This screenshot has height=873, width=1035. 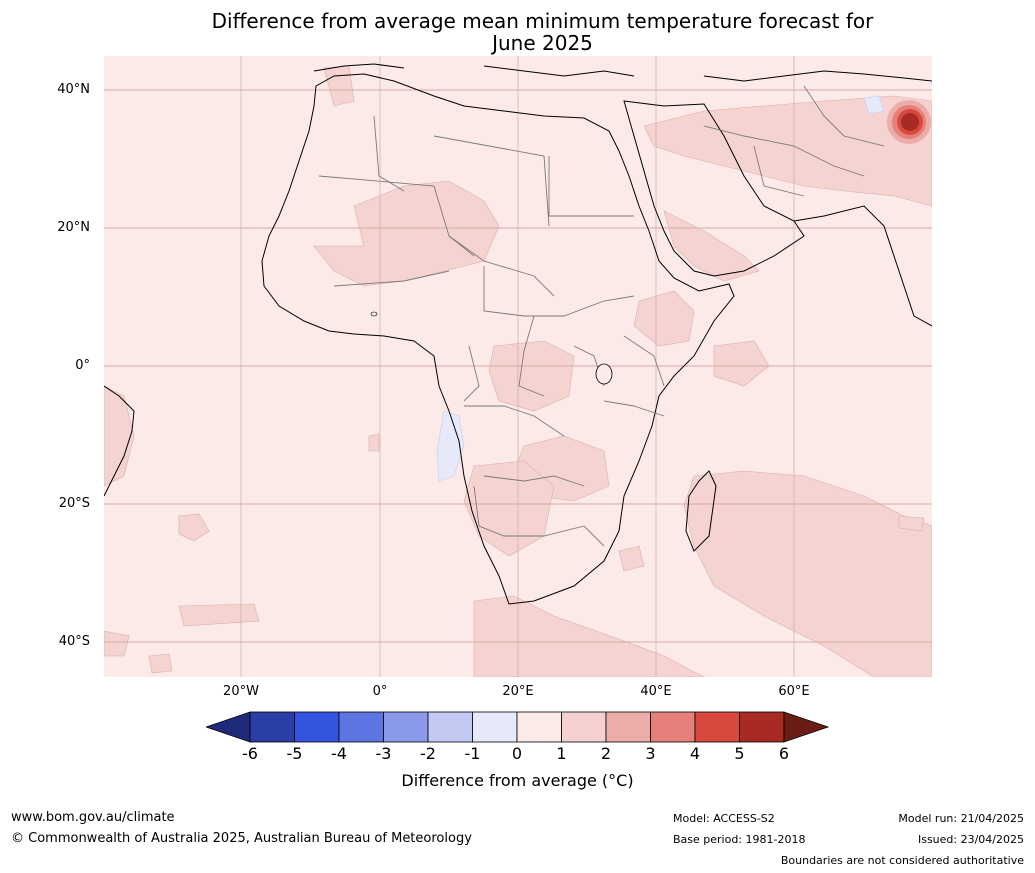 What do you see at coordinates (383, 753) in the screenshot?
I see `colorbar-tick-label: -3` at bounding box center [383, 753].